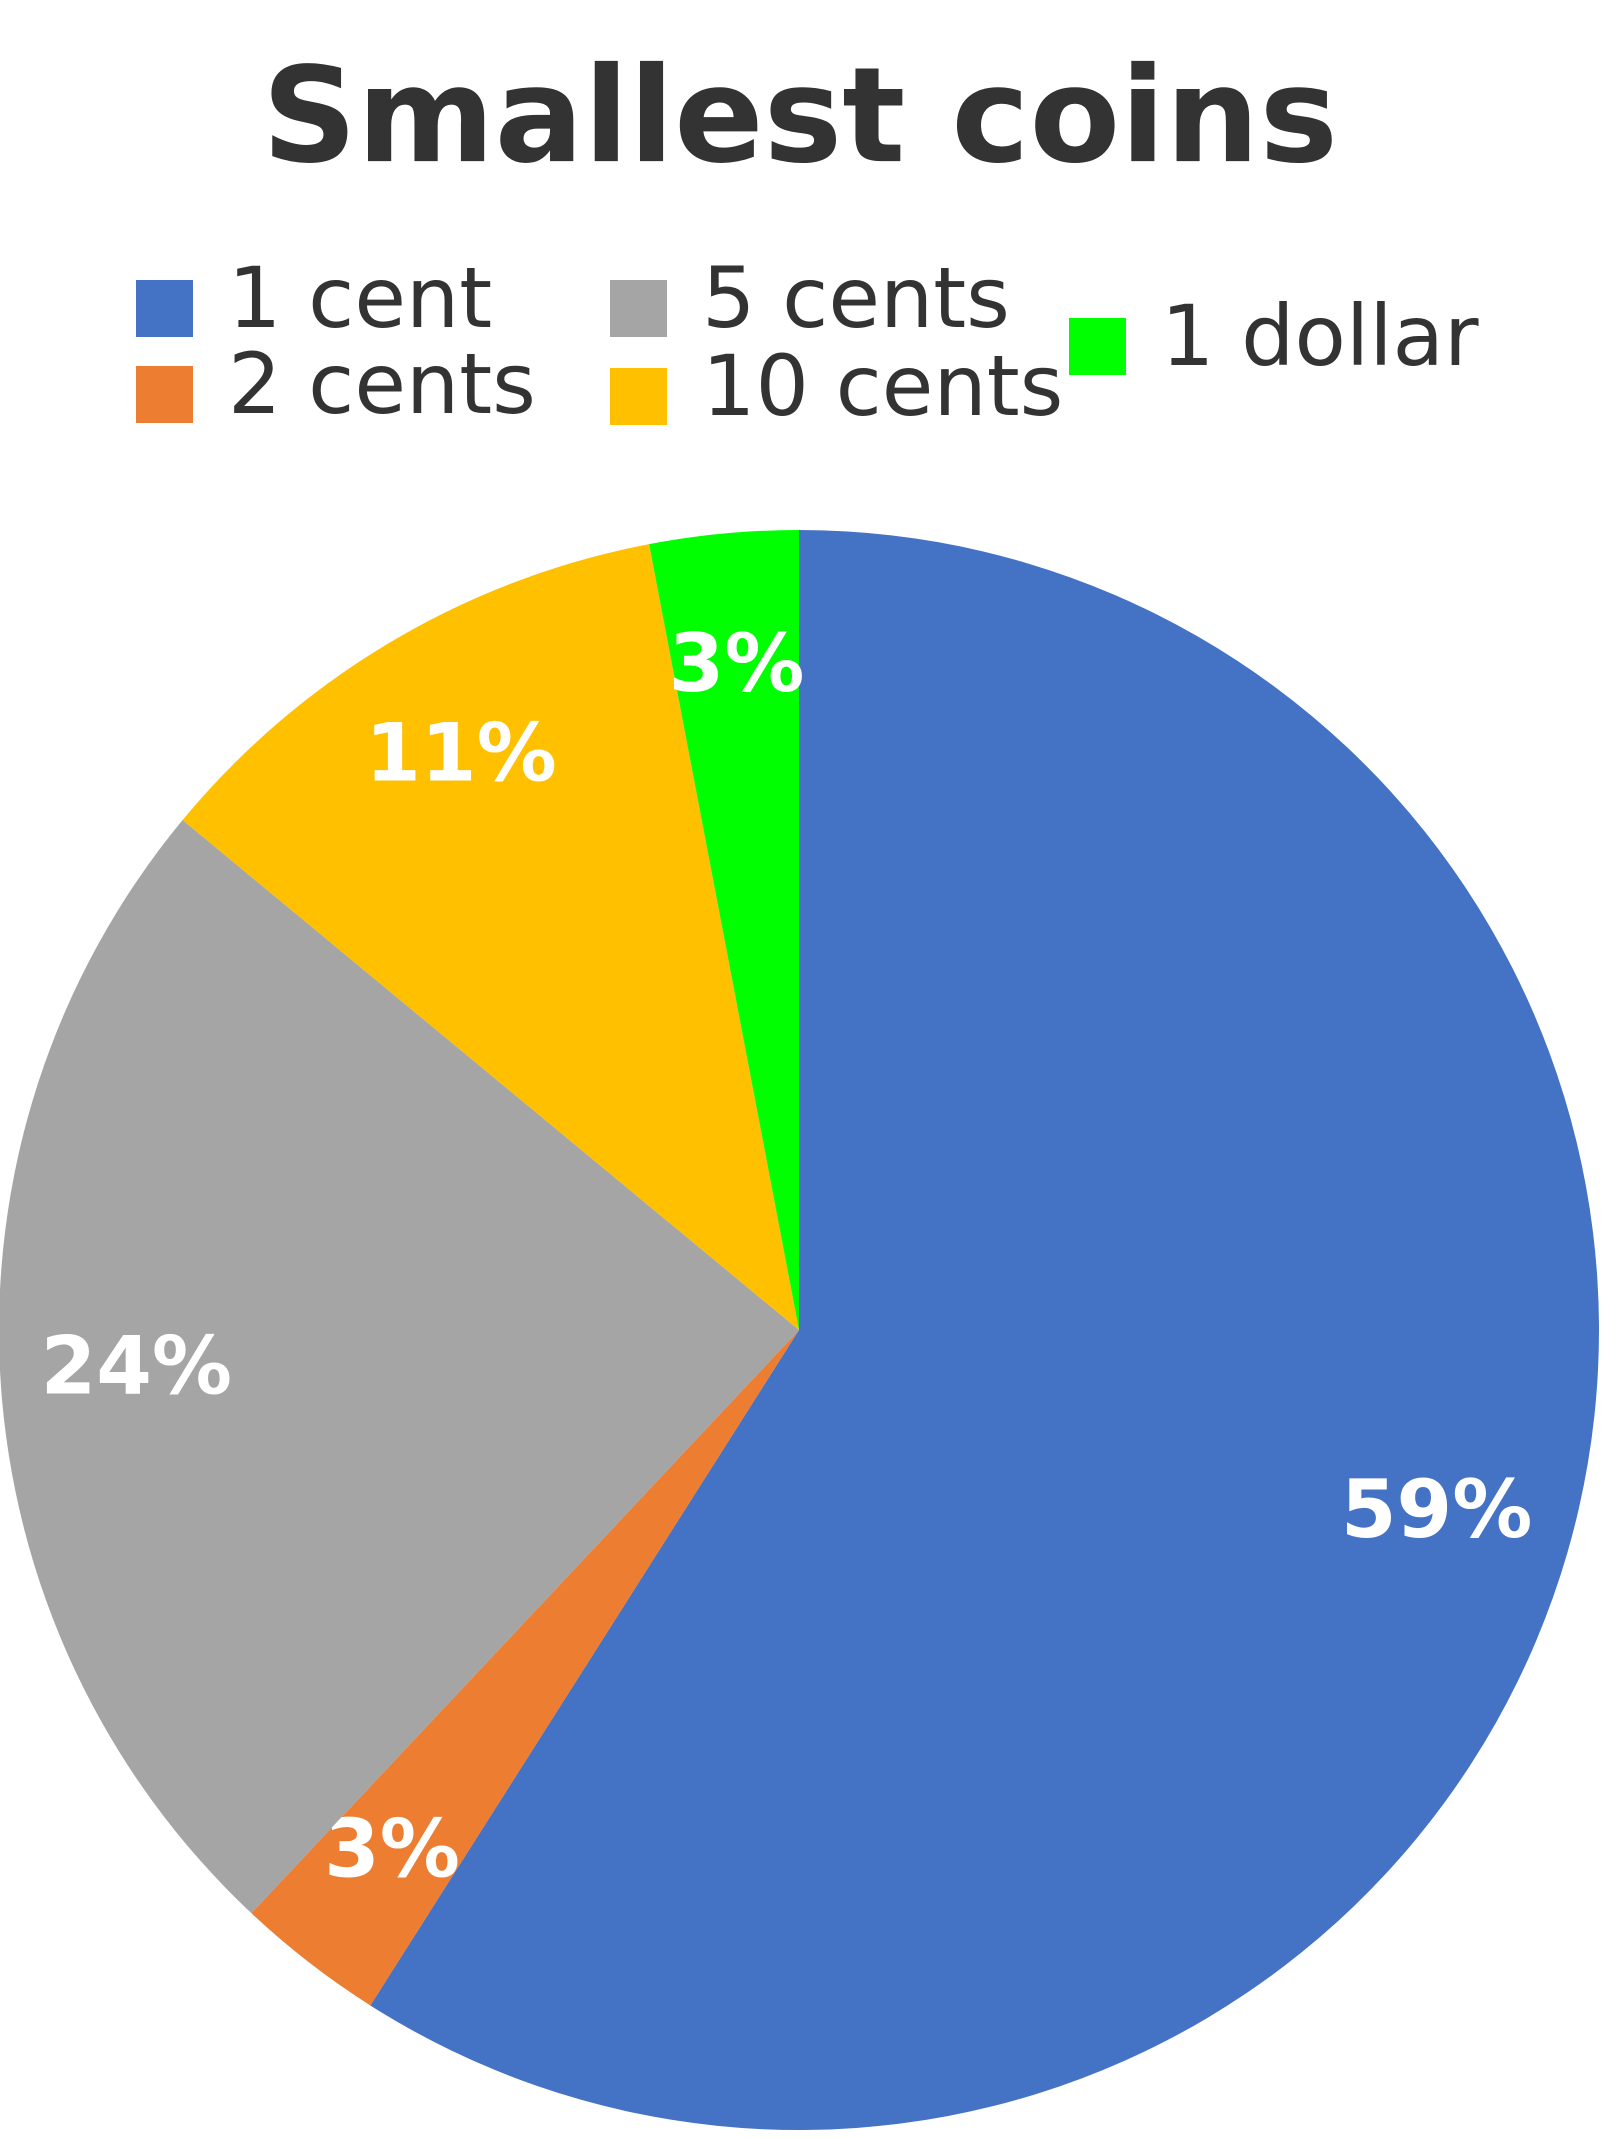 This screenshot has height=2138, width=1608. What do you see at coordinates (856, 298) in the screenshot?
I see `legend-label: 5 cents` at bounding box center [856, 298].